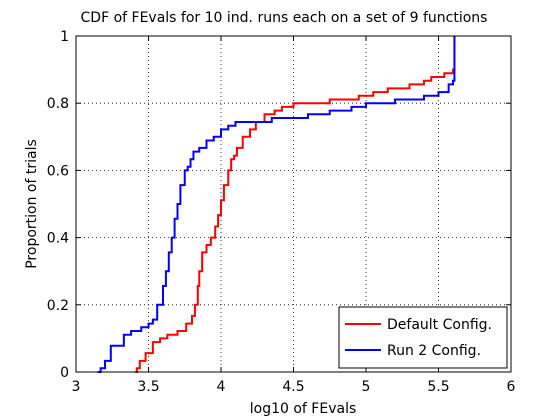  Describe the element at coordinates (64, 37) in the screenshot. I see `y-tick-label: 1` at that location.